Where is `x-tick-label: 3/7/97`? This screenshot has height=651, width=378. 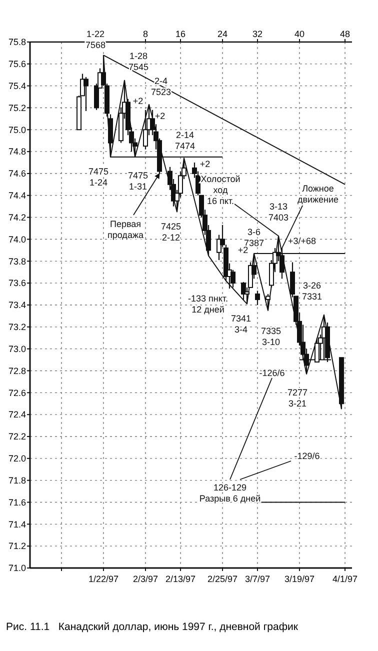 x-tick-label: 3/7/97 is located at coordinates (257, 579).